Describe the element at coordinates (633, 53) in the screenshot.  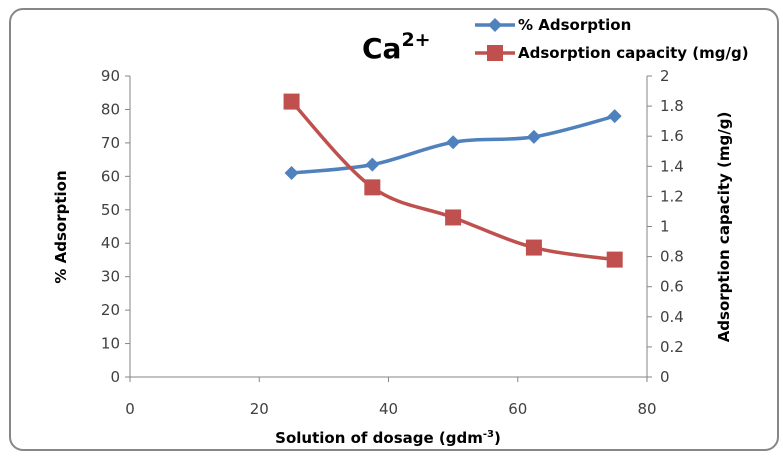
I see `legend-label: Adsorption capacity (mg/g)` at that location.